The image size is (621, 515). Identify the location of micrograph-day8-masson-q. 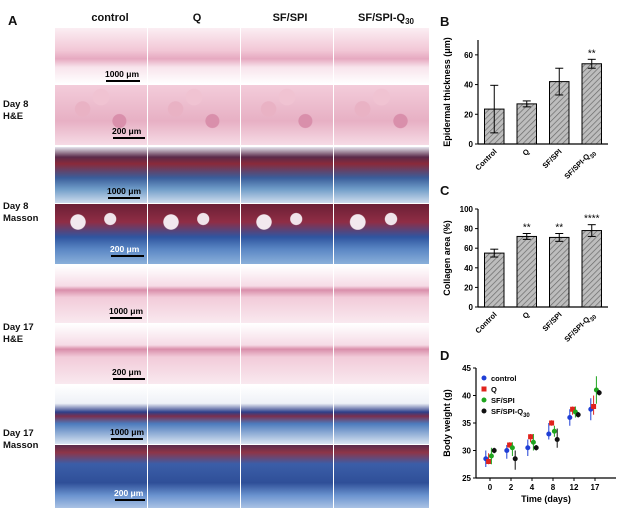
(194, 175).